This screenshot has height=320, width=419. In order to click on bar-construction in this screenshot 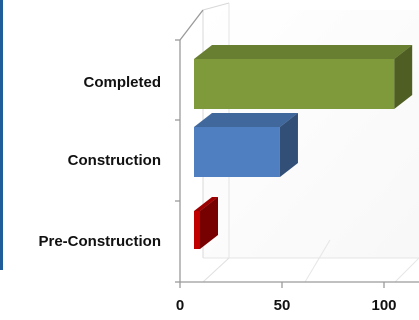, I will do `click(246, 145)`.